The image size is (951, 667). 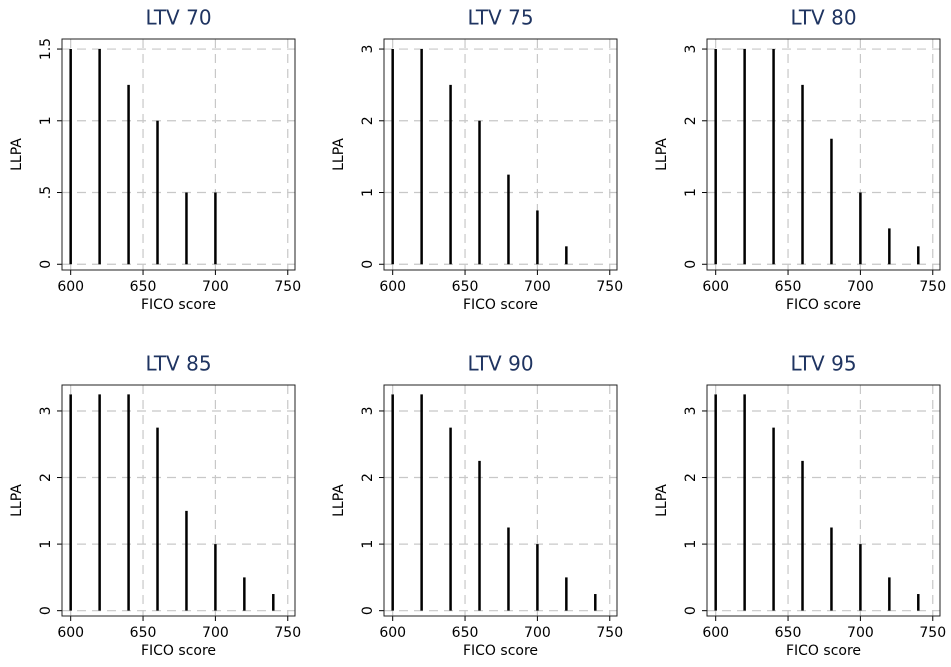 What do you see at coordinates (178, 18) in the screenshot?
I see `panel-title: LTV 70` at bounding box center [178, 18].